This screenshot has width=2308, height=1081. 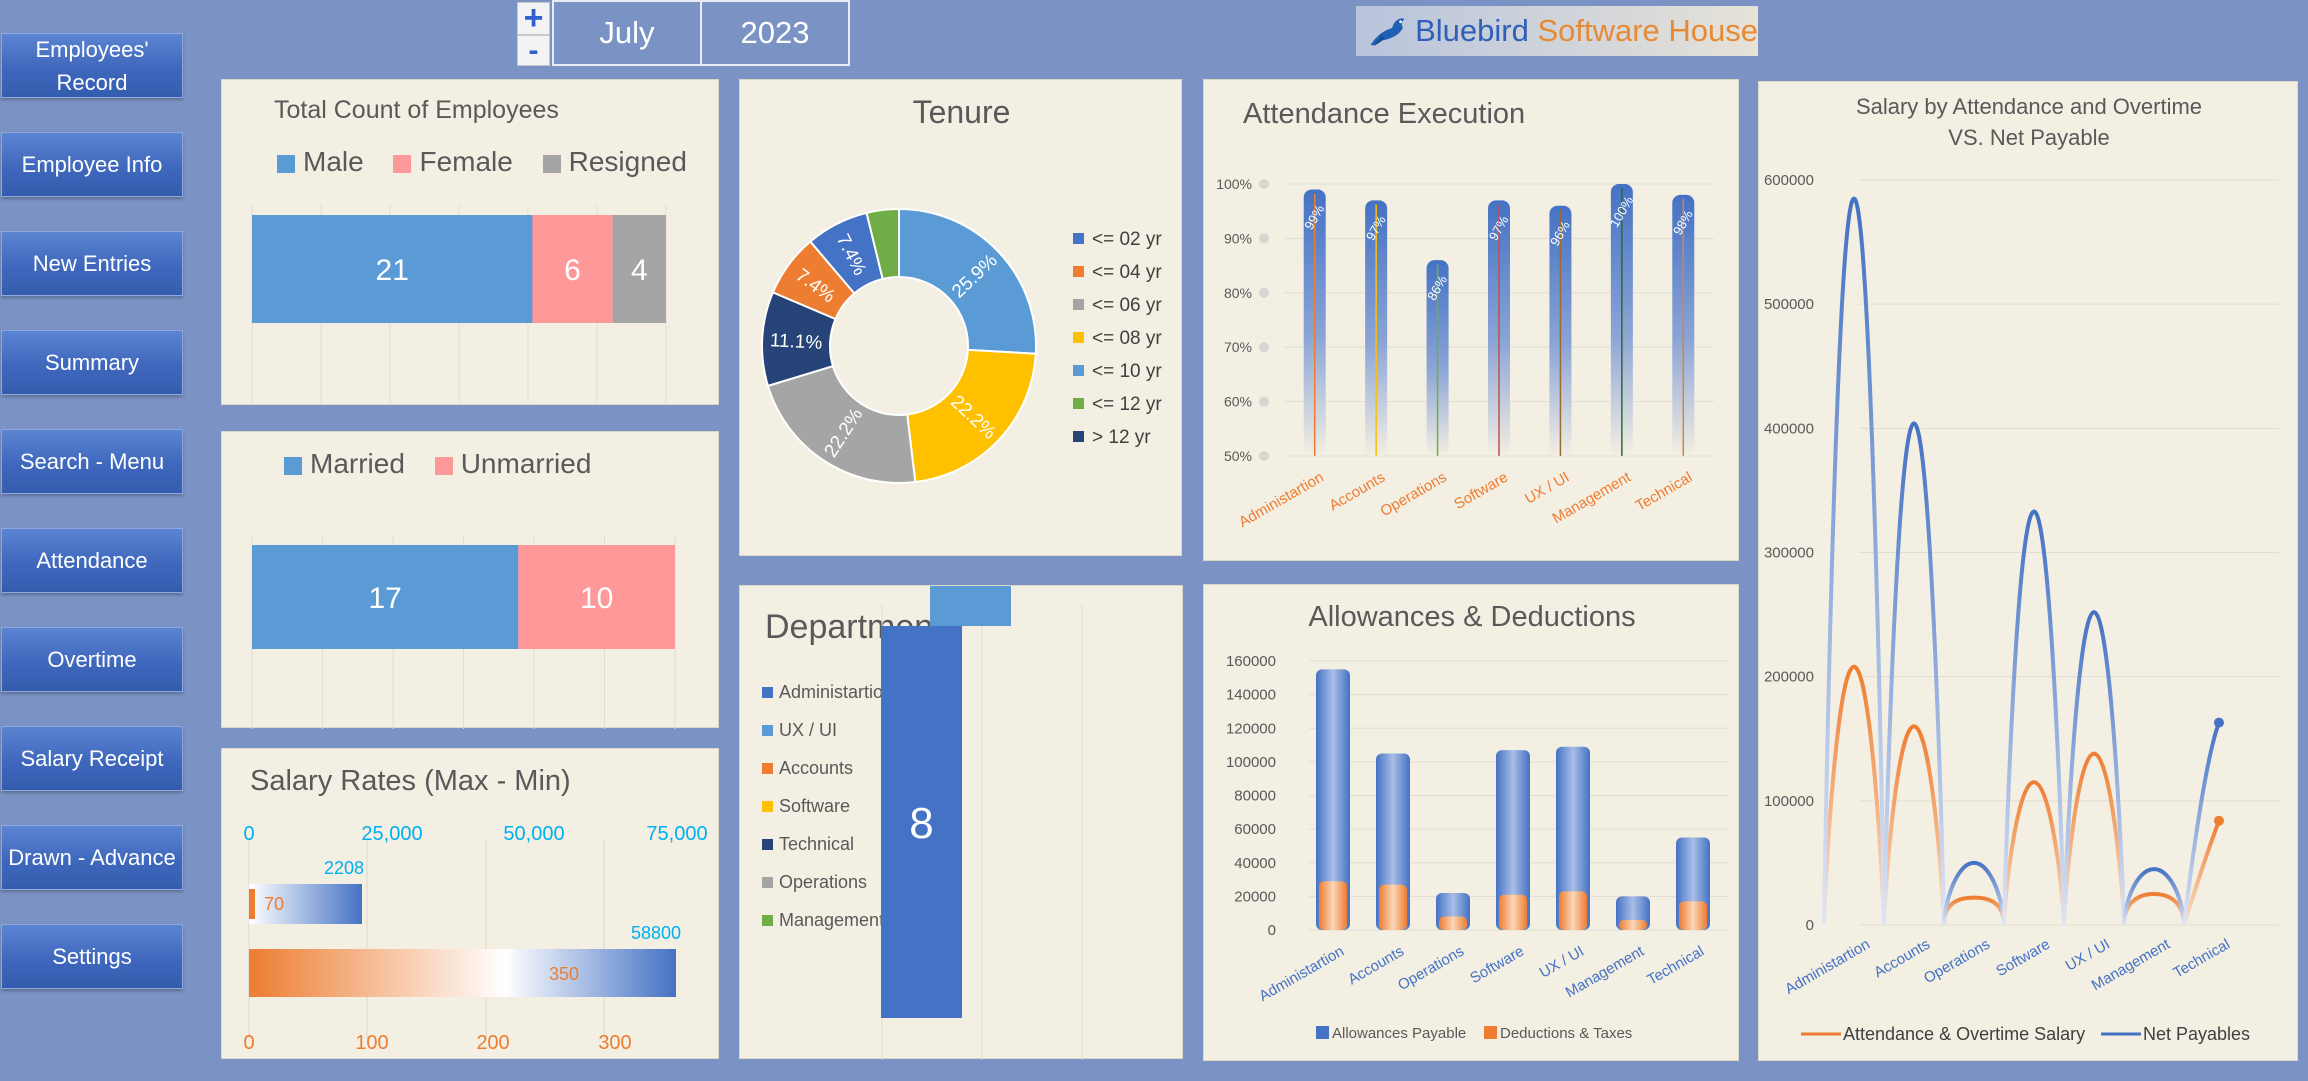 What do you see at coordinates (2029, 137) in the screenshot?
I see `net-payable-title-line2: VS. Net Payable` at bounding box center [2029, 137].